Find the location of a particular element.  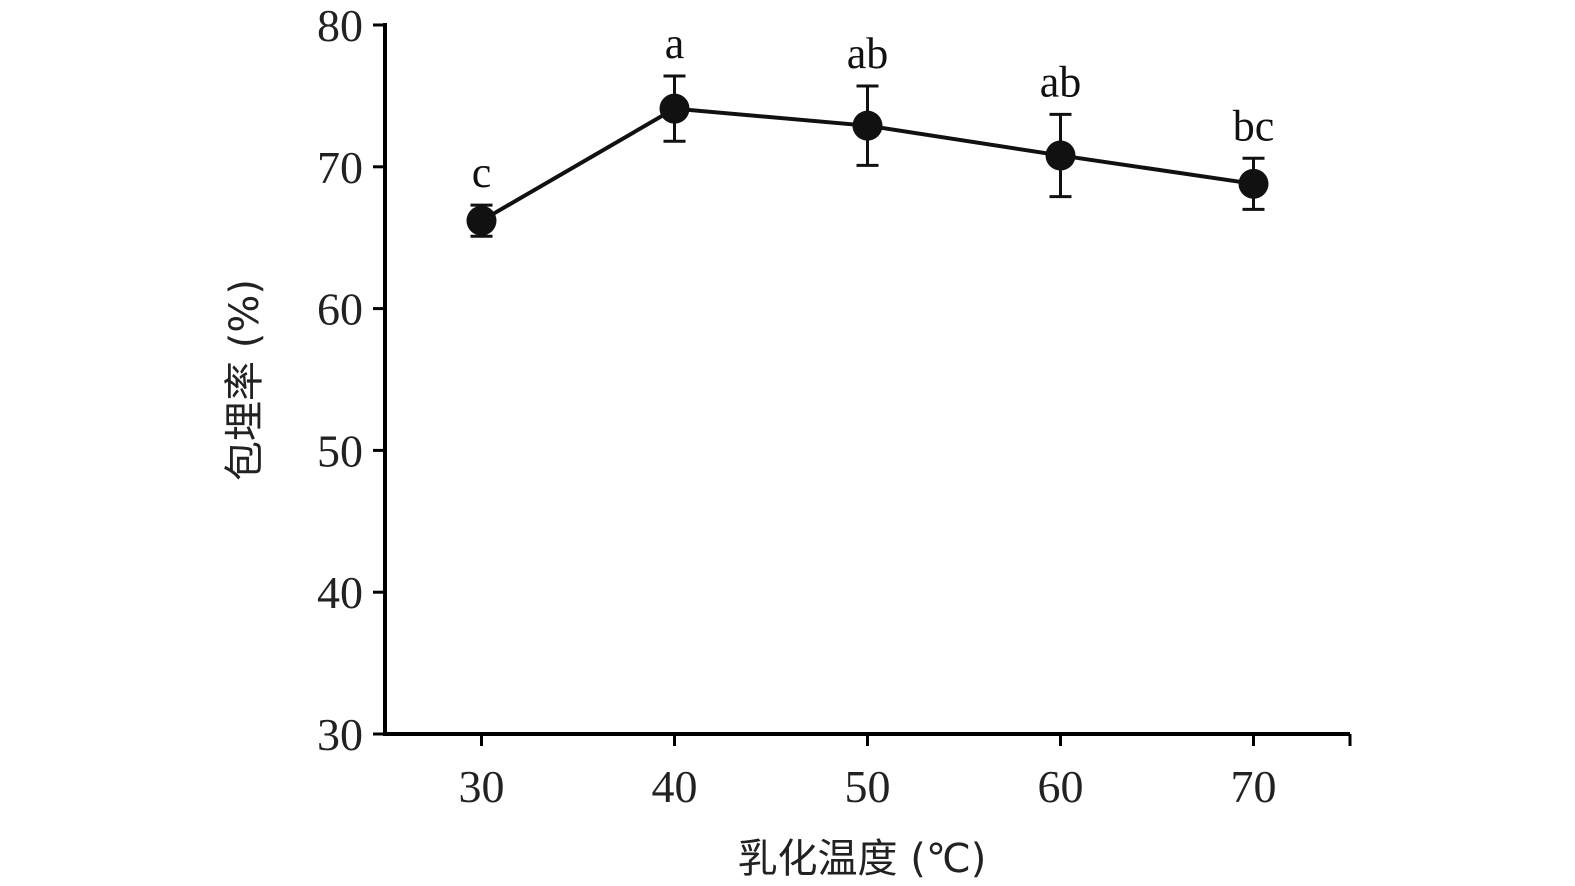

y-axis-title: 包埋率 (%) is located at coordinates (245, 380).